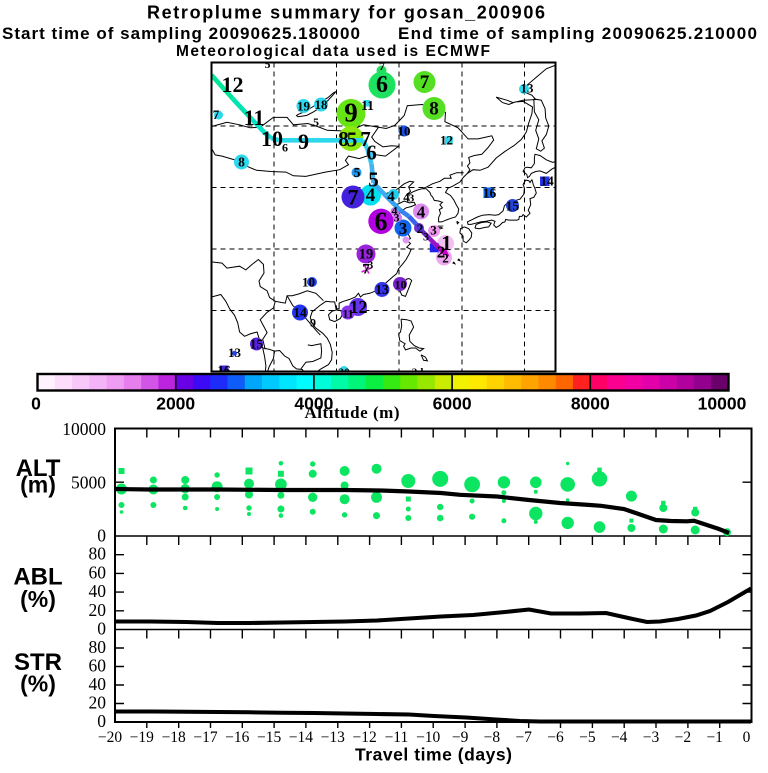  What do you see at coordinates (205, 737) in the screenshot?
I see `svg-text: −17` at bounding box center [205, 737].